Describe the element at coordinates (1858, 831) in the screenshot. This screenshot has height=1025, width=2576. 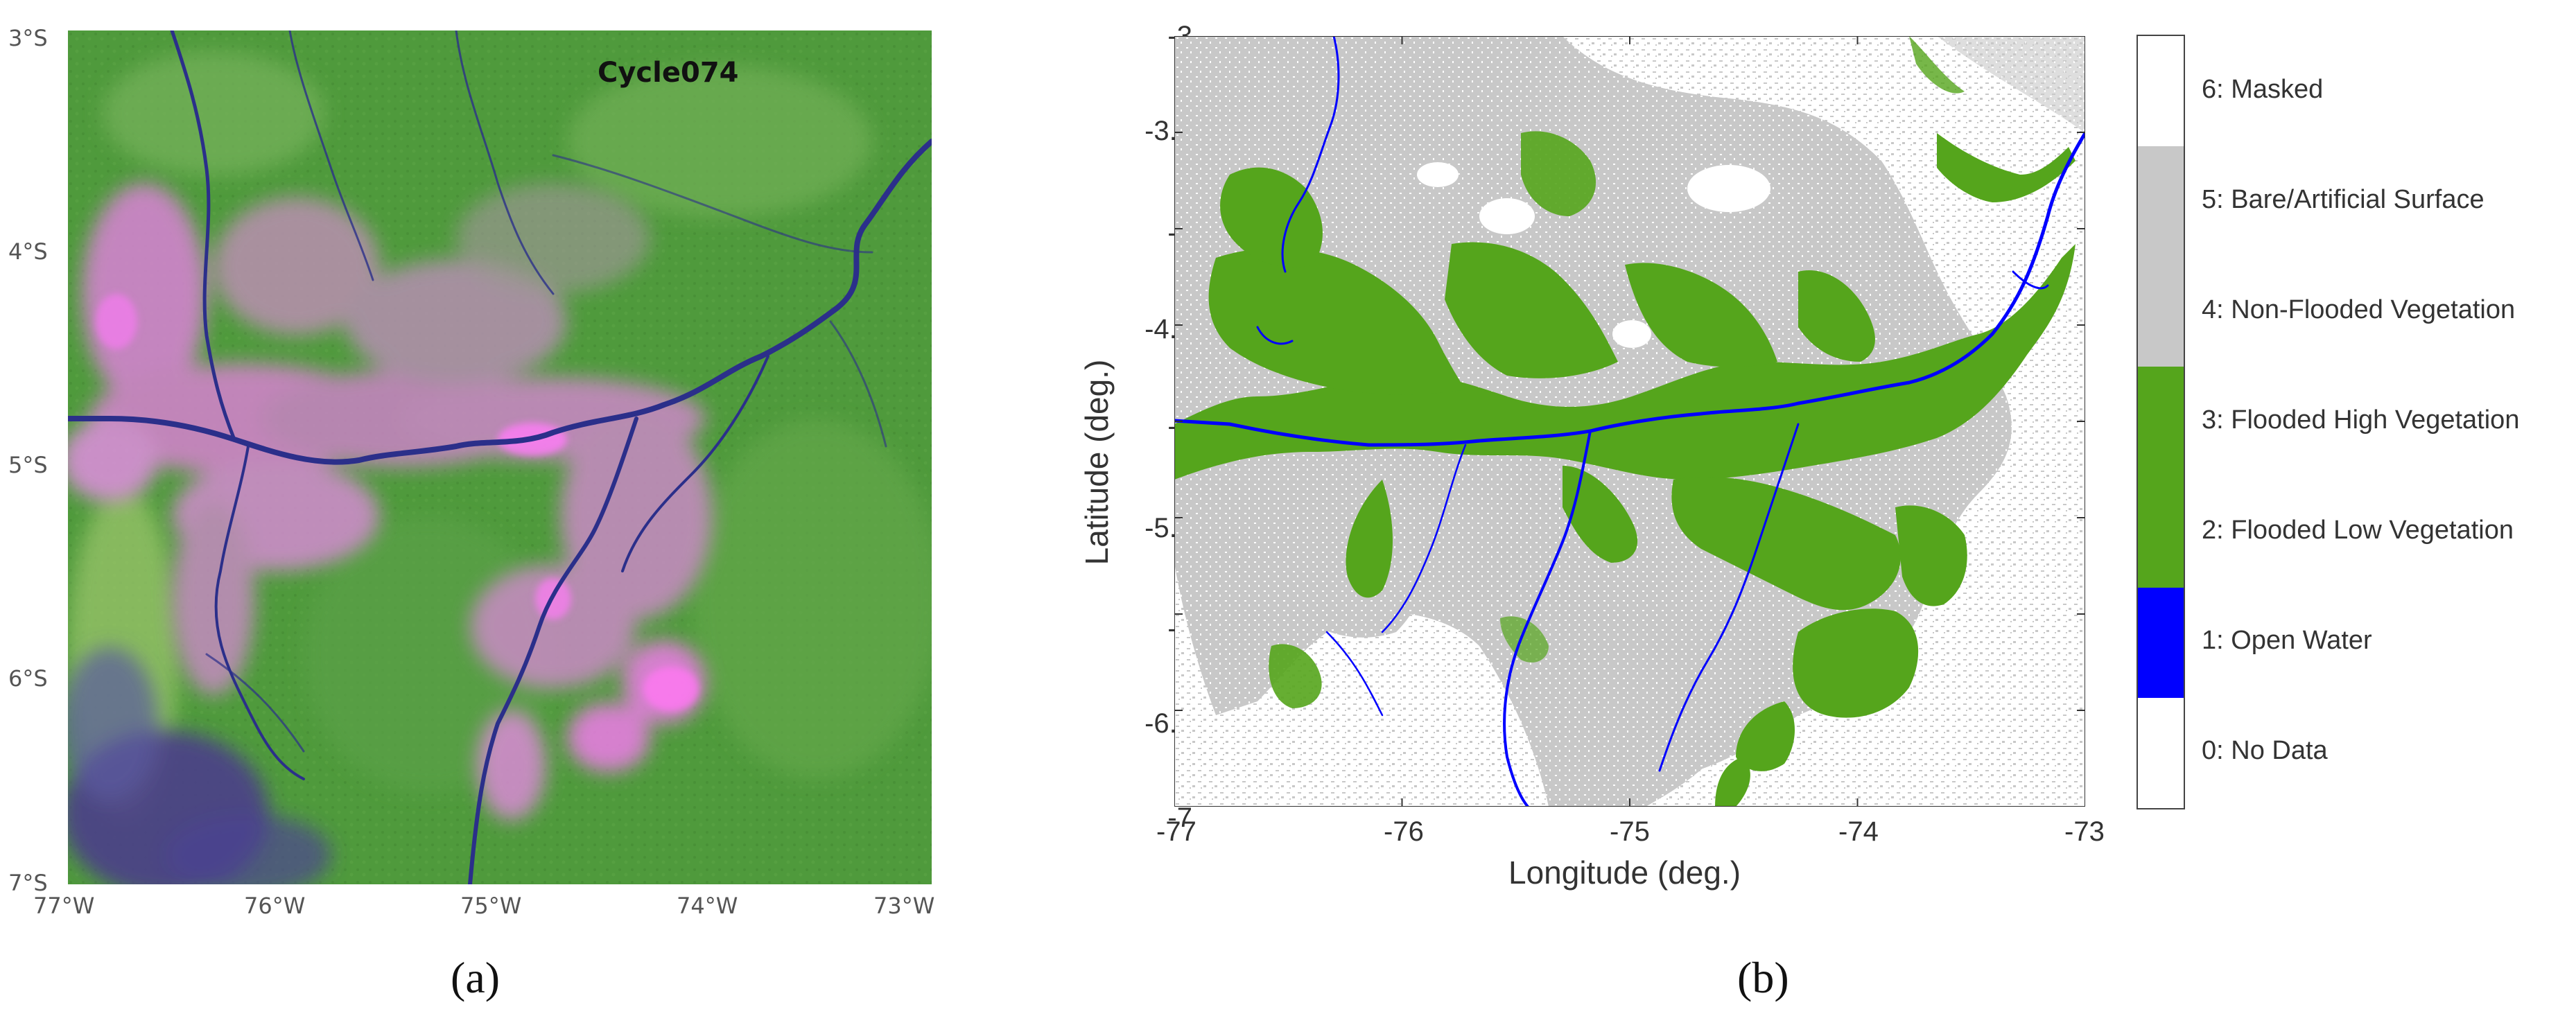
I see `x-tick-label: -74` at that location.